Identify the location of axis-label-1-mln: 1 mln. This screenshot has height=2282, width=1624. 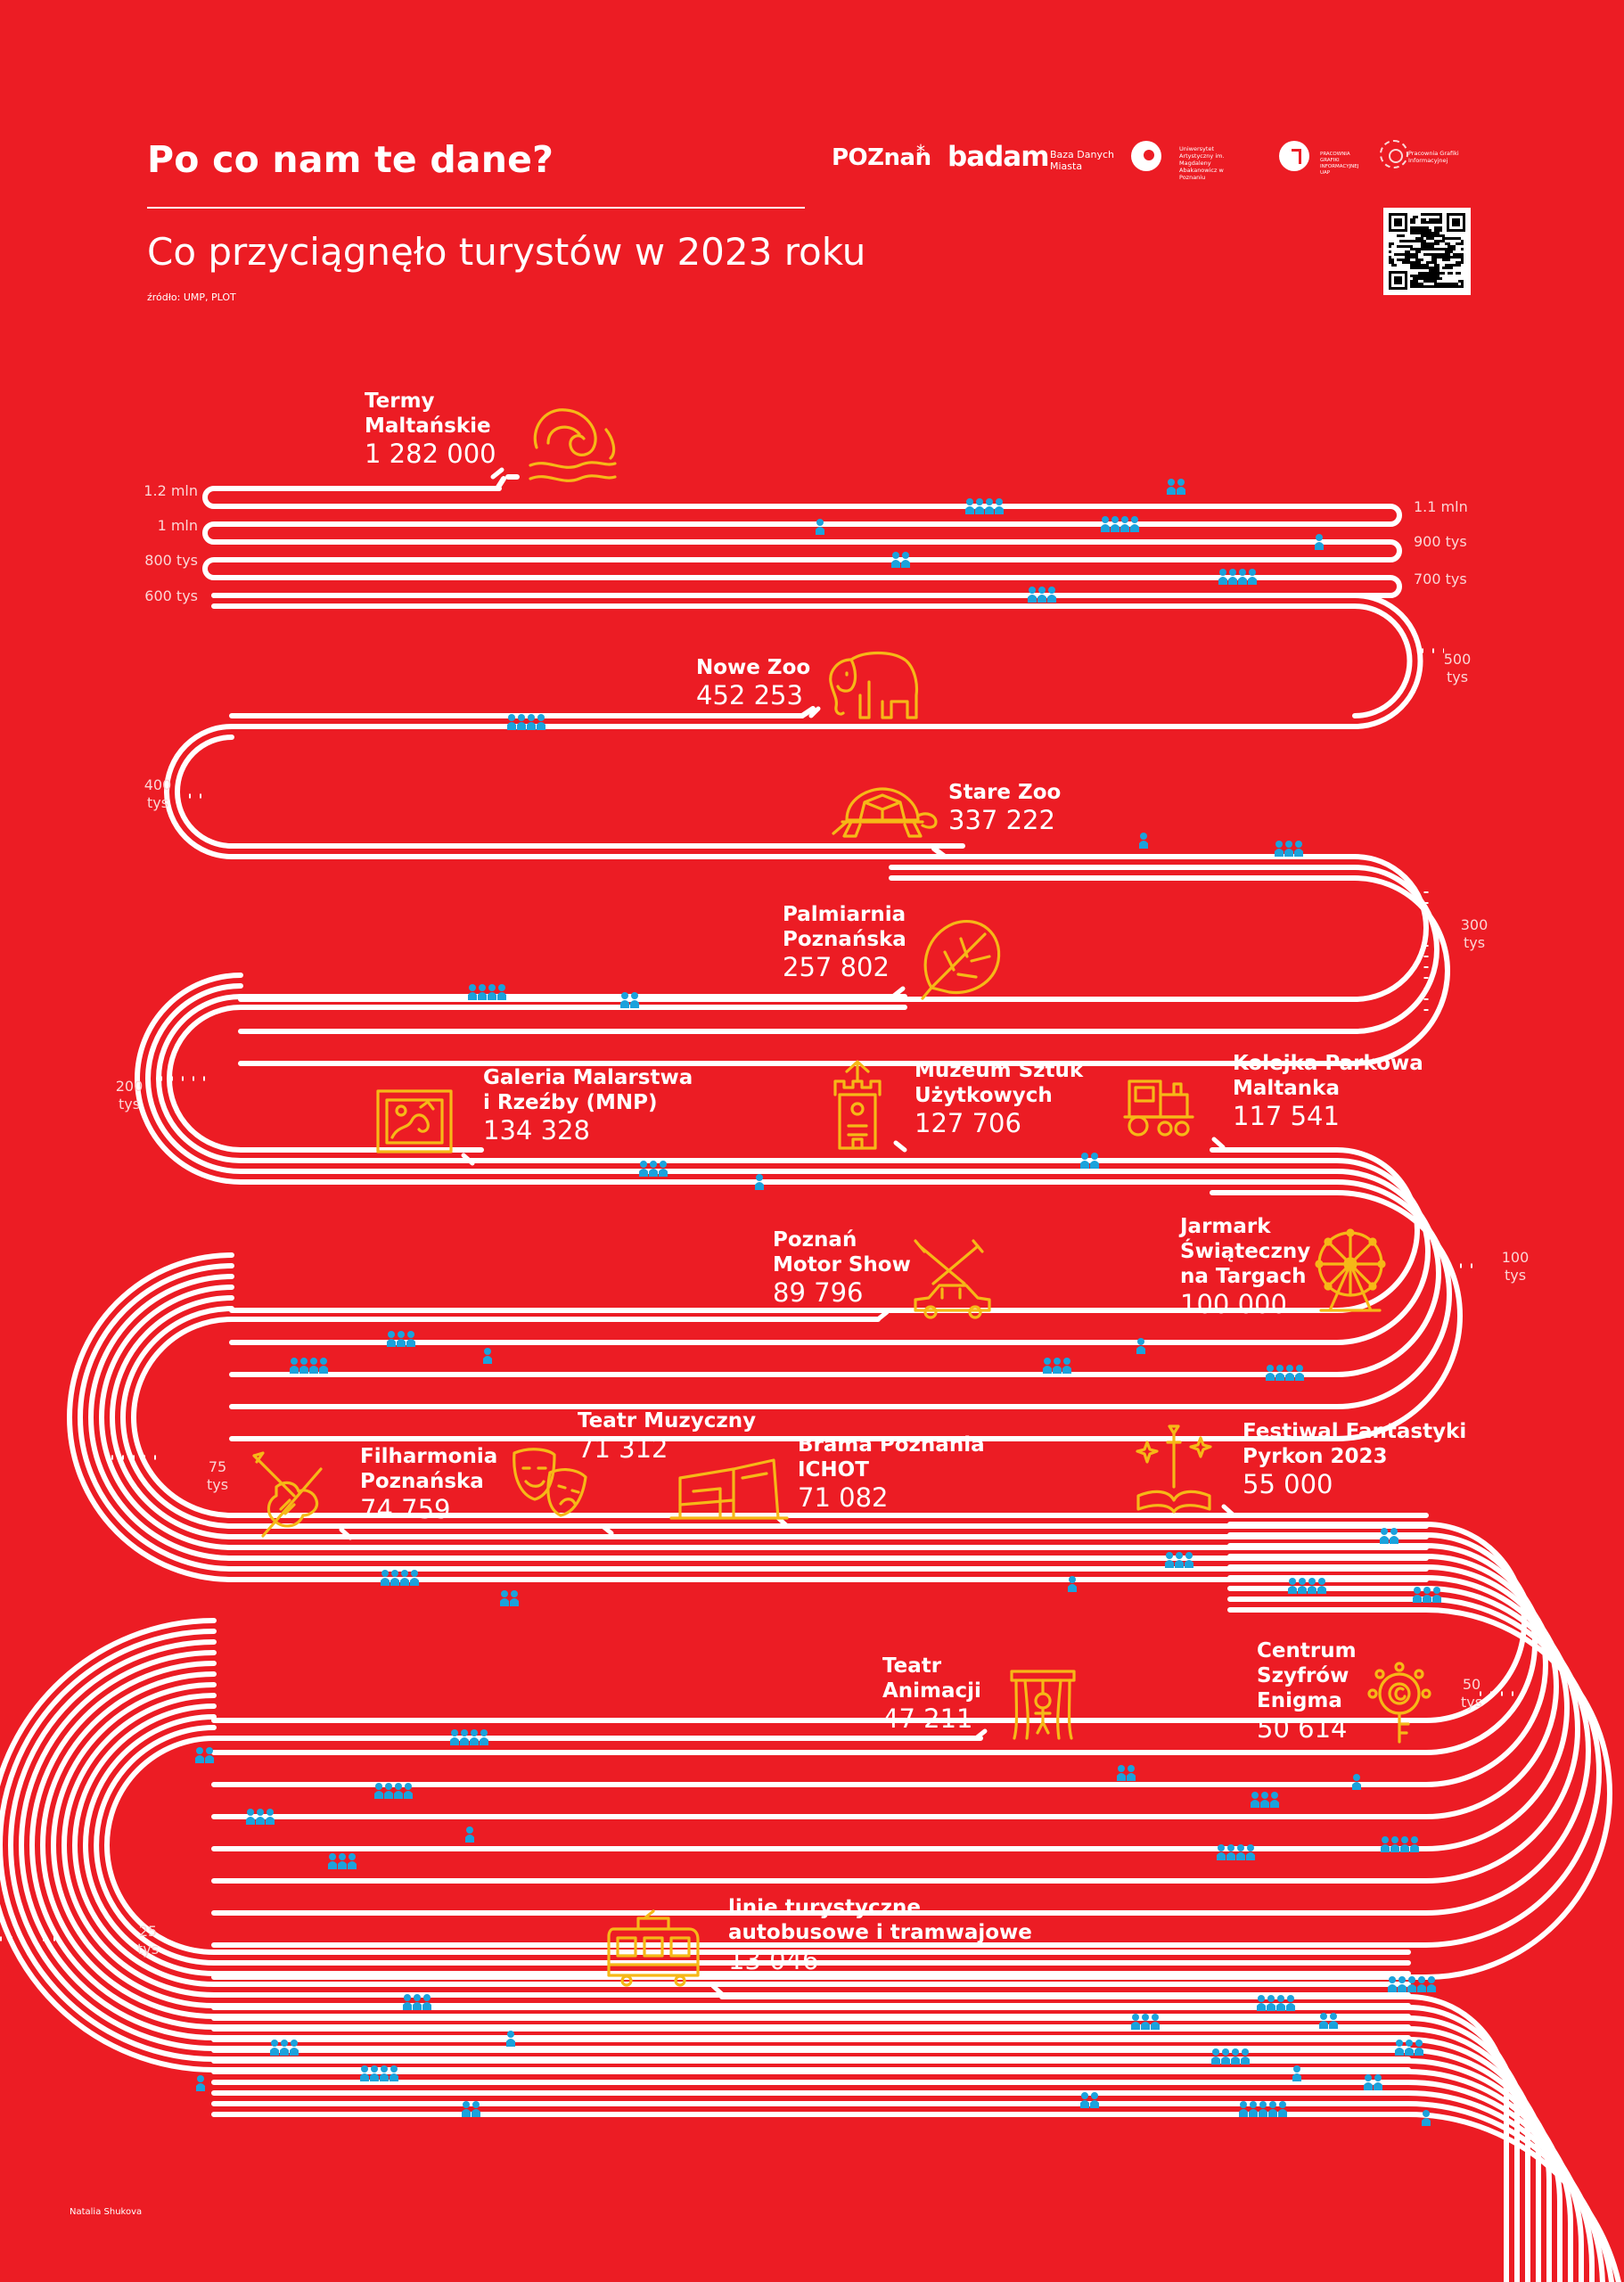
(177, 525).